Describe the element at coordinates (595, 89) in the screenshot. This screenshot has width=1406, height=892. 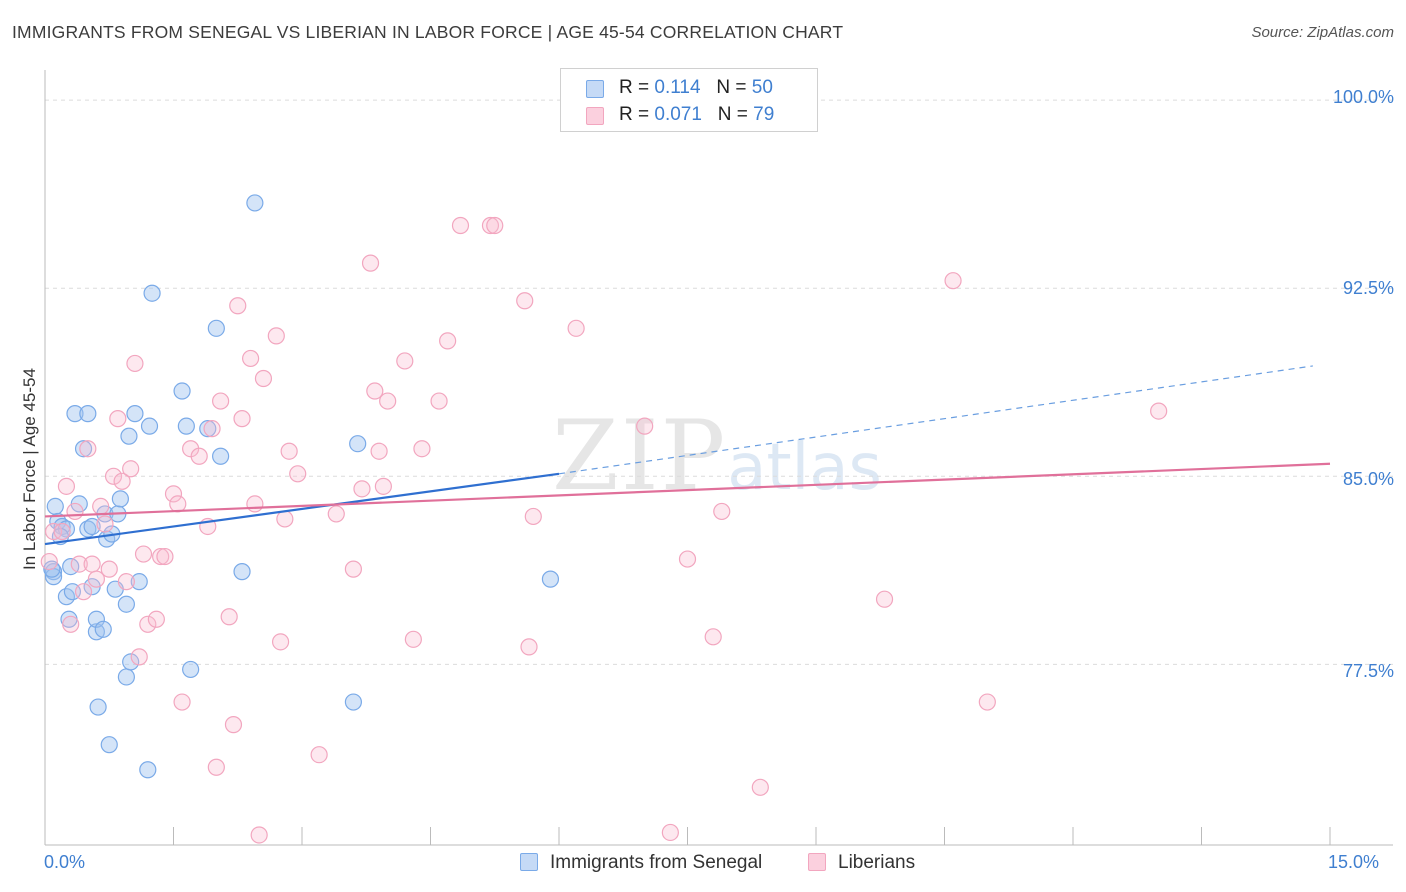
I see `legend-swatch-blue` at that location.